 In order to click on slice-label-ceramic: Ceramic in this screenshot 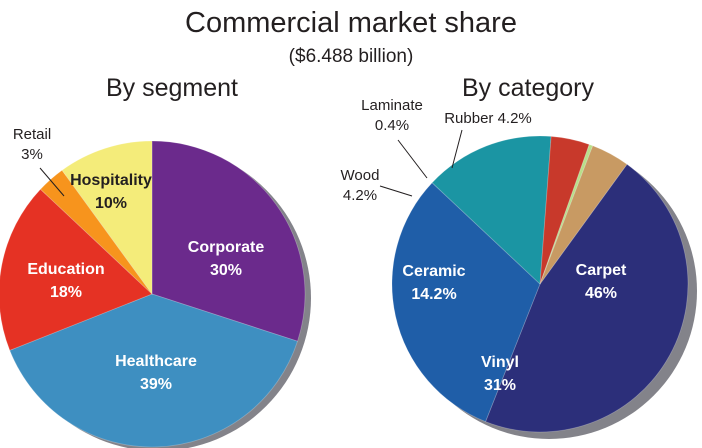, I will do `click(433, 271)`.